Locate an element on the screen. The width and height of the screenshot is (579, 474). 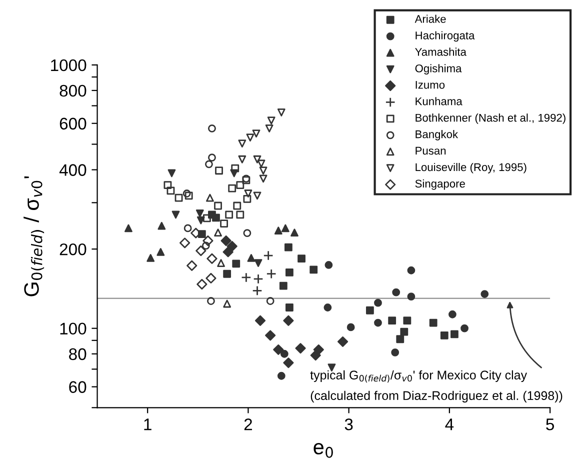
legend-label: Kunhama is located at coordinates (439, 101).